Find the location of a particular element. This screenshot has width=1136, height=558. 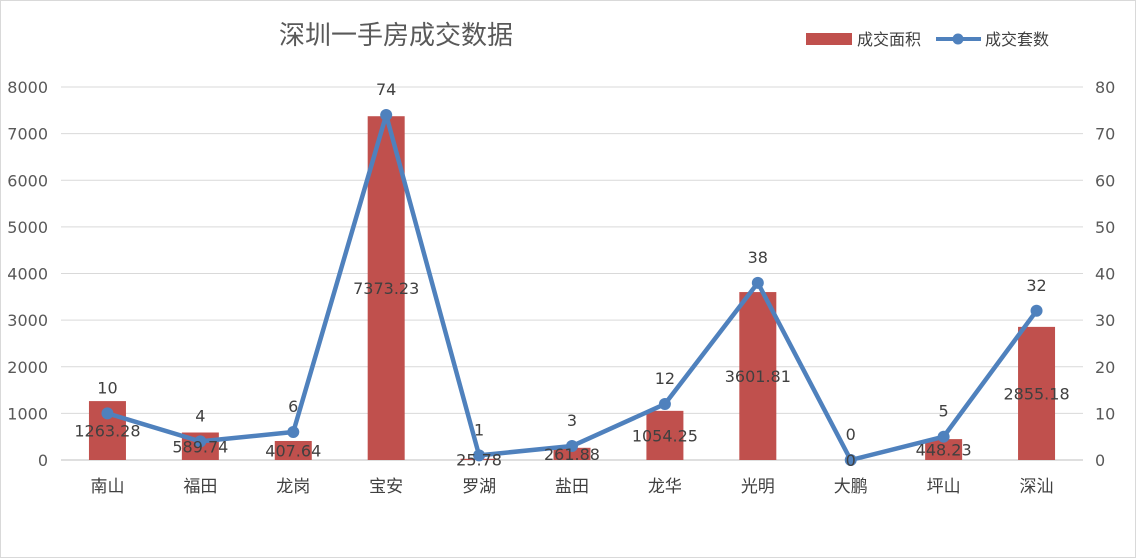

left-tick-label: 8000 is located at coordinates (27, 87).